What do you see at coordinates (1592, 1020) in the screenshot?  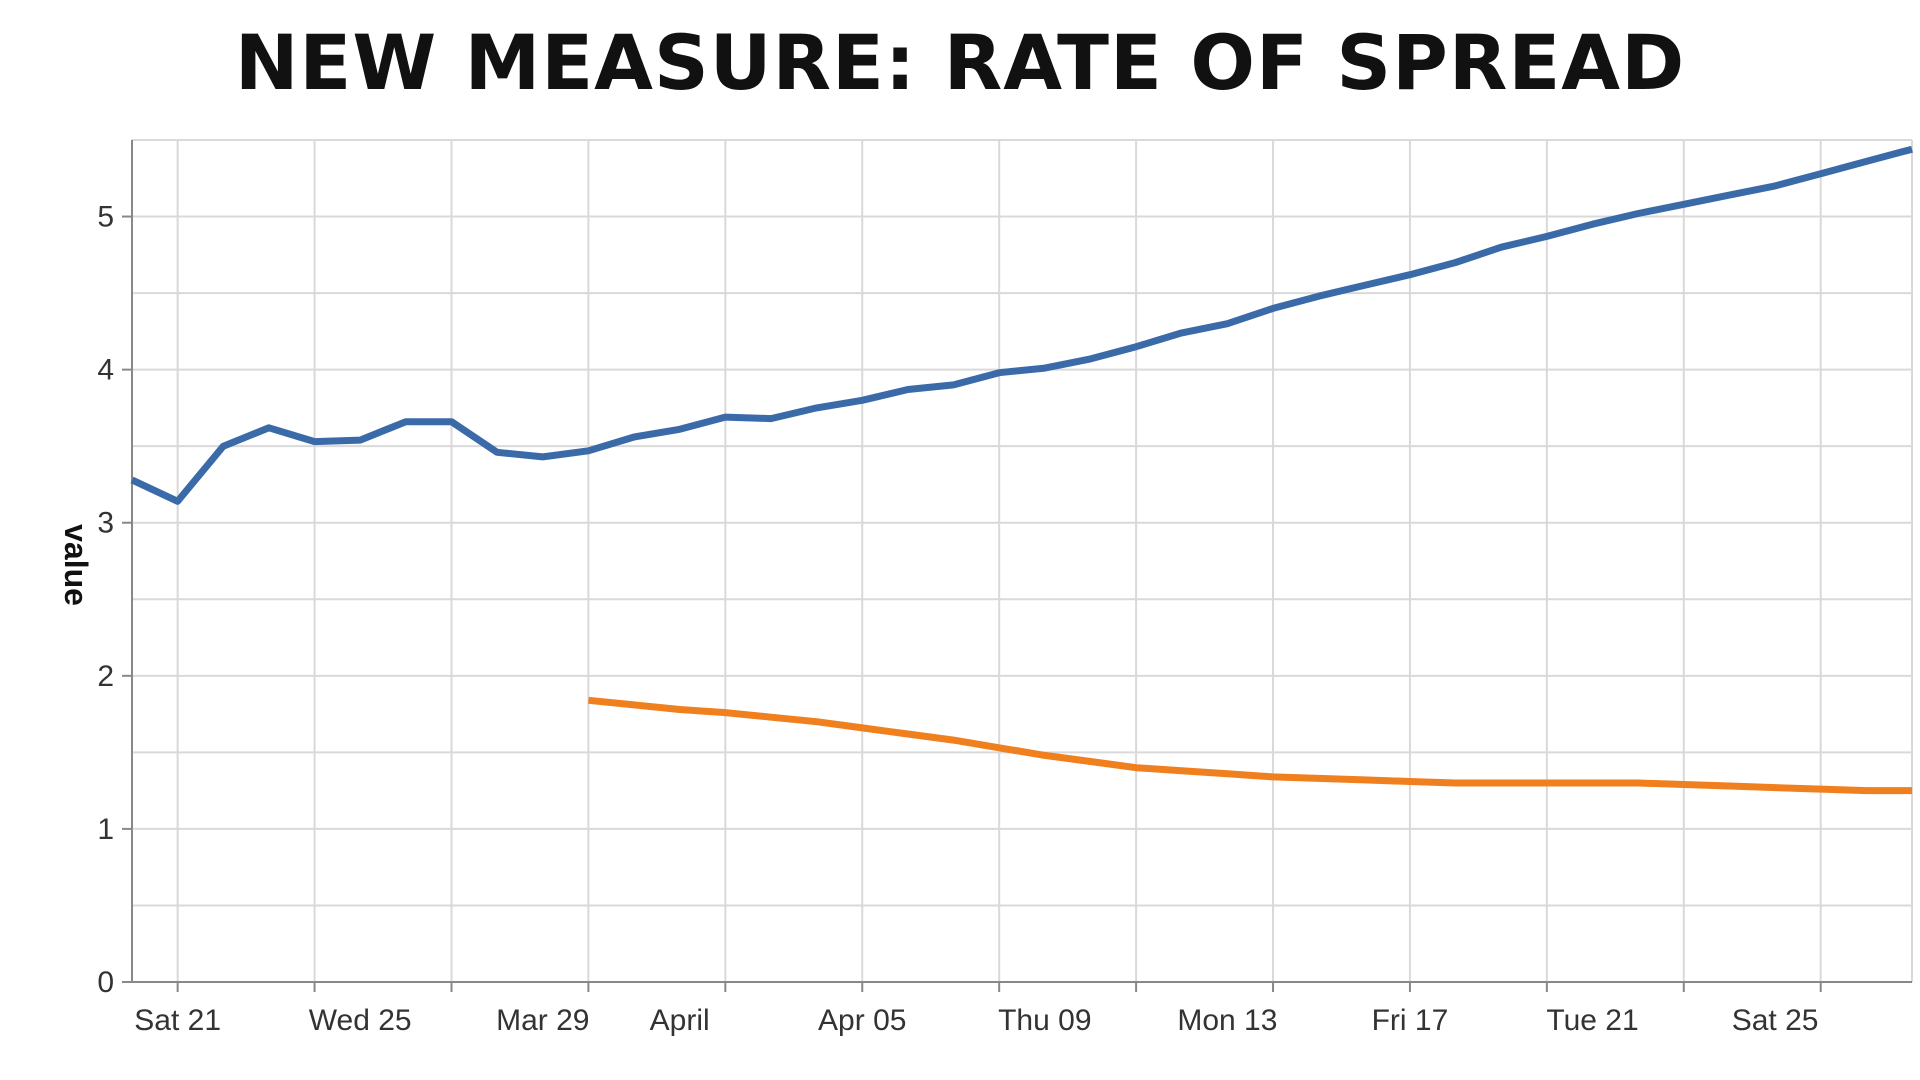 I see `x-tick-label: Tue 21` at bounding box center [1592, 1020].